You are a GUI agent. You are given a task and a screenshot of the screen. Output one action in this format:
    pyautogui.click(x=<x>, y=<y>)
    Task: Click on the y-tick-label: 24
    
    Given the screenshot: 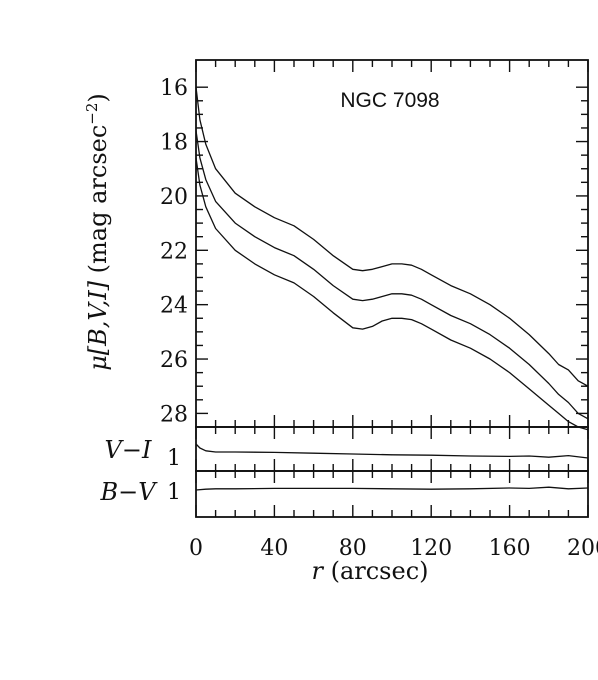 What is the action you would take?
    pyautogui.click(x=174, y=306)
    